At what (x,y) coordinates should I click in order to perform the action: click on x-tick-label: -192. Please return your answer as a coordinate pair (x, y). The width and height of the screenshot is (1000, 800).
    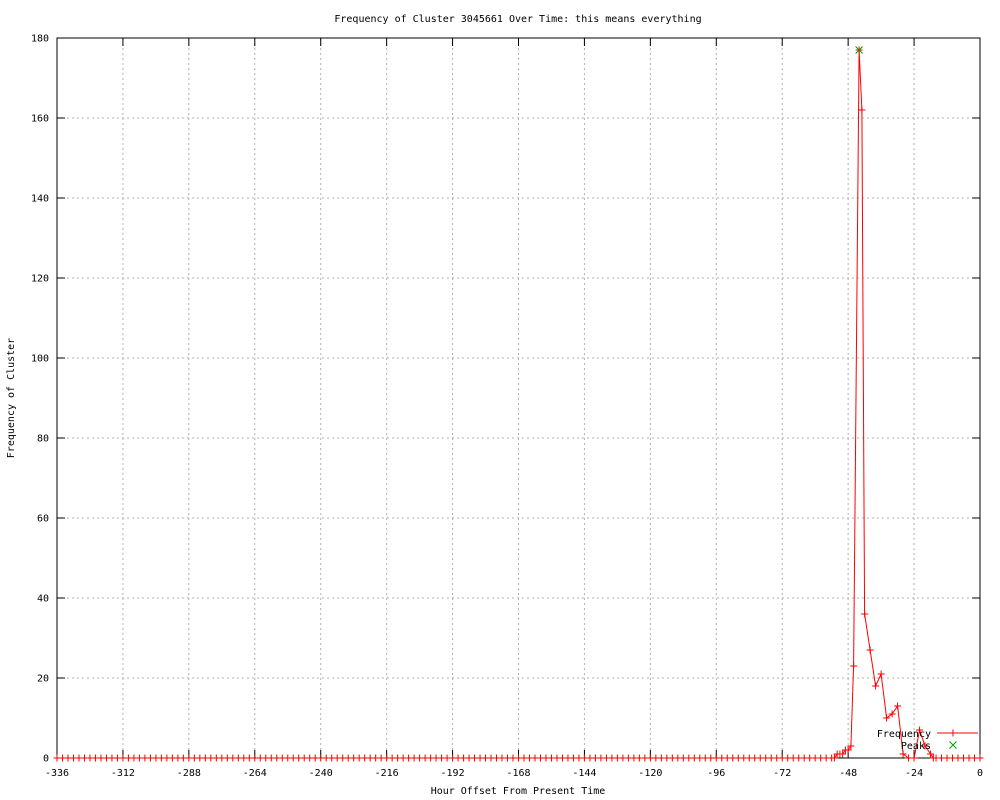
    Looking at the image, I should click on (453, 773).